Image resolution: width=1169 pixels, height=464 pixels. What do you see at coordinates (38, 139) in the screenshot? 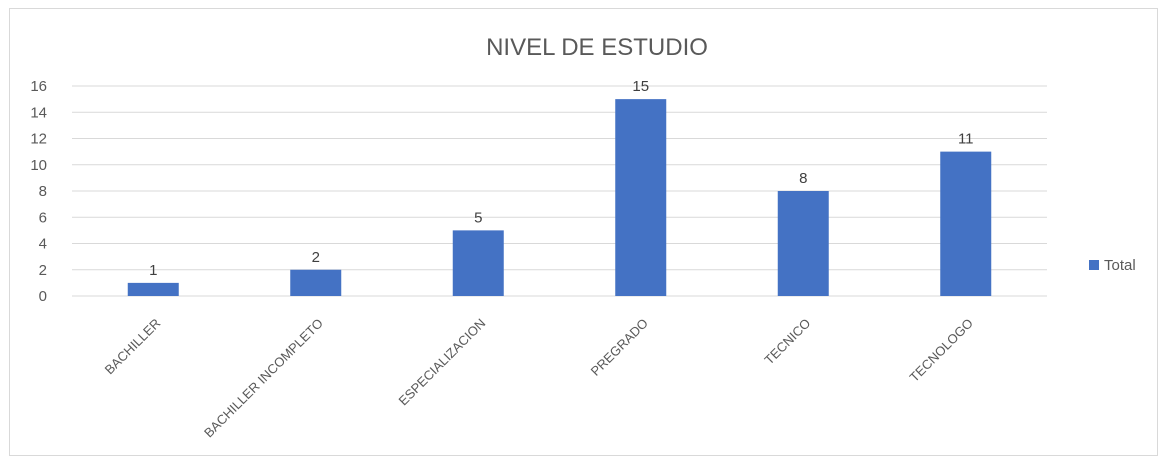
I see `y-tick-label: 12` at bounding box center [38, 139].